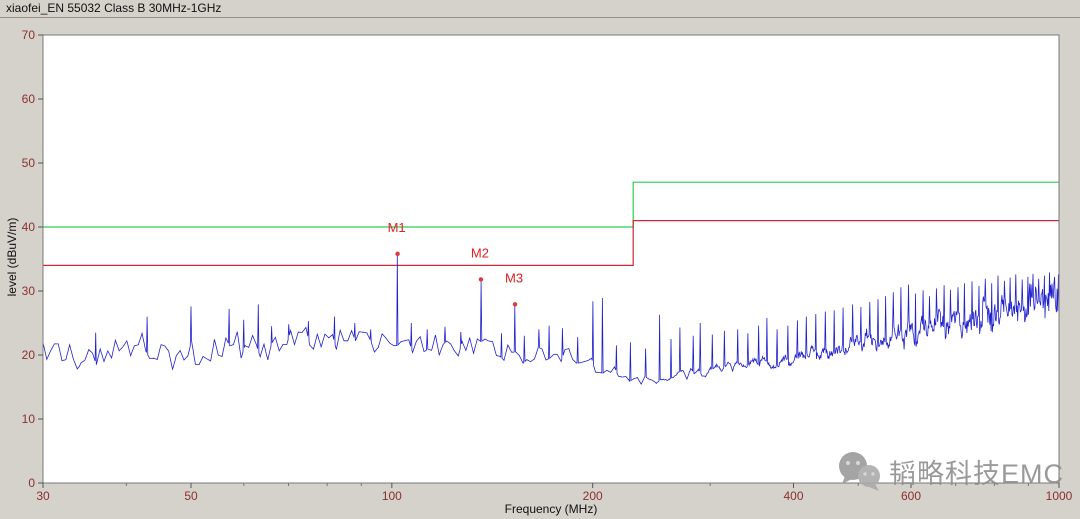  I want to click on watermark-text: 韬略科技EMC, so click(976, 473).